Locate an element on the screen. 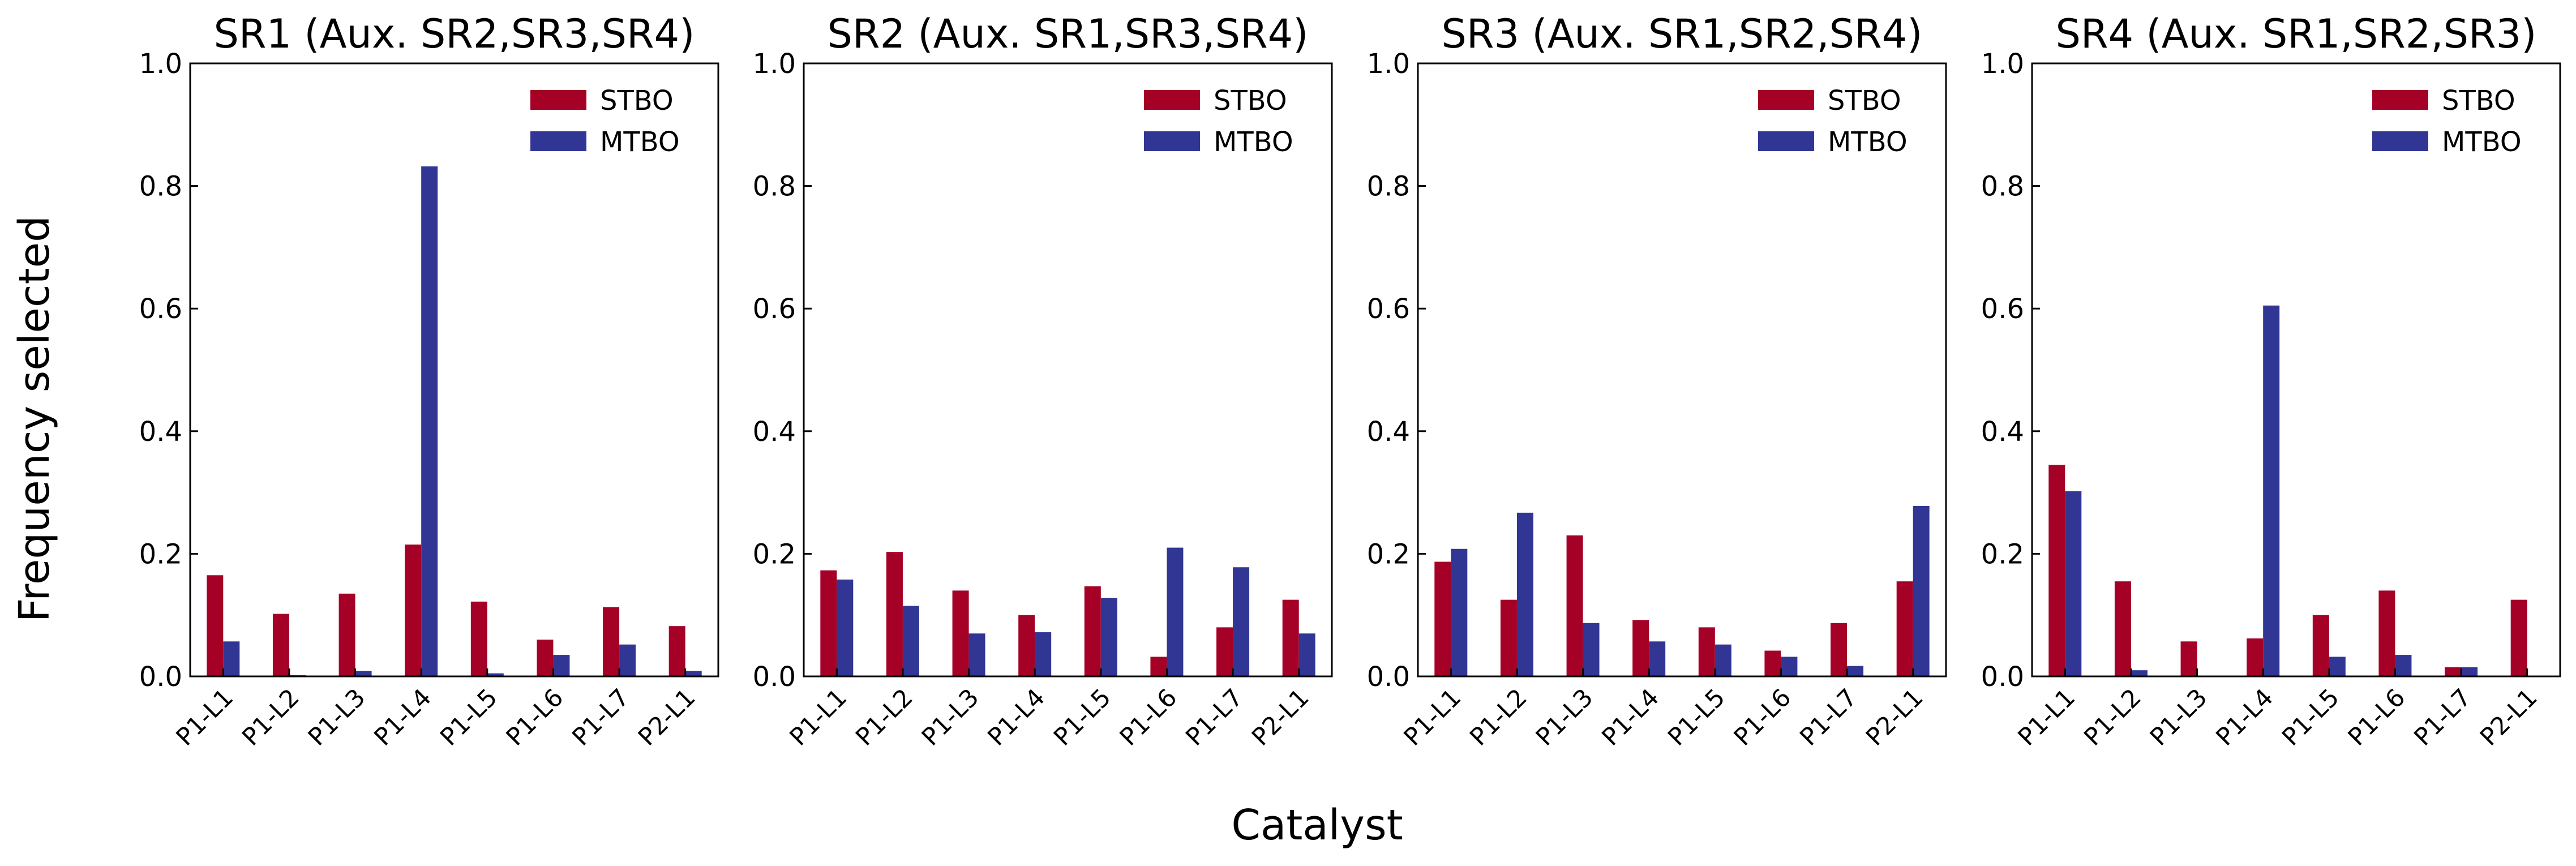  panel-title: SR3 (Aux. SR1,SR2,SR4) is located at coordinates (1682, 34).